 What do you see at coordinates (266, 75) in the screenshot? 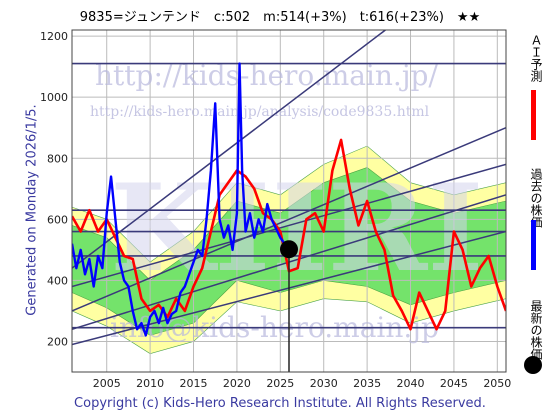
I see `watermark-site: http://kids-hero.main.jp/` at bounding box center [266, 75].